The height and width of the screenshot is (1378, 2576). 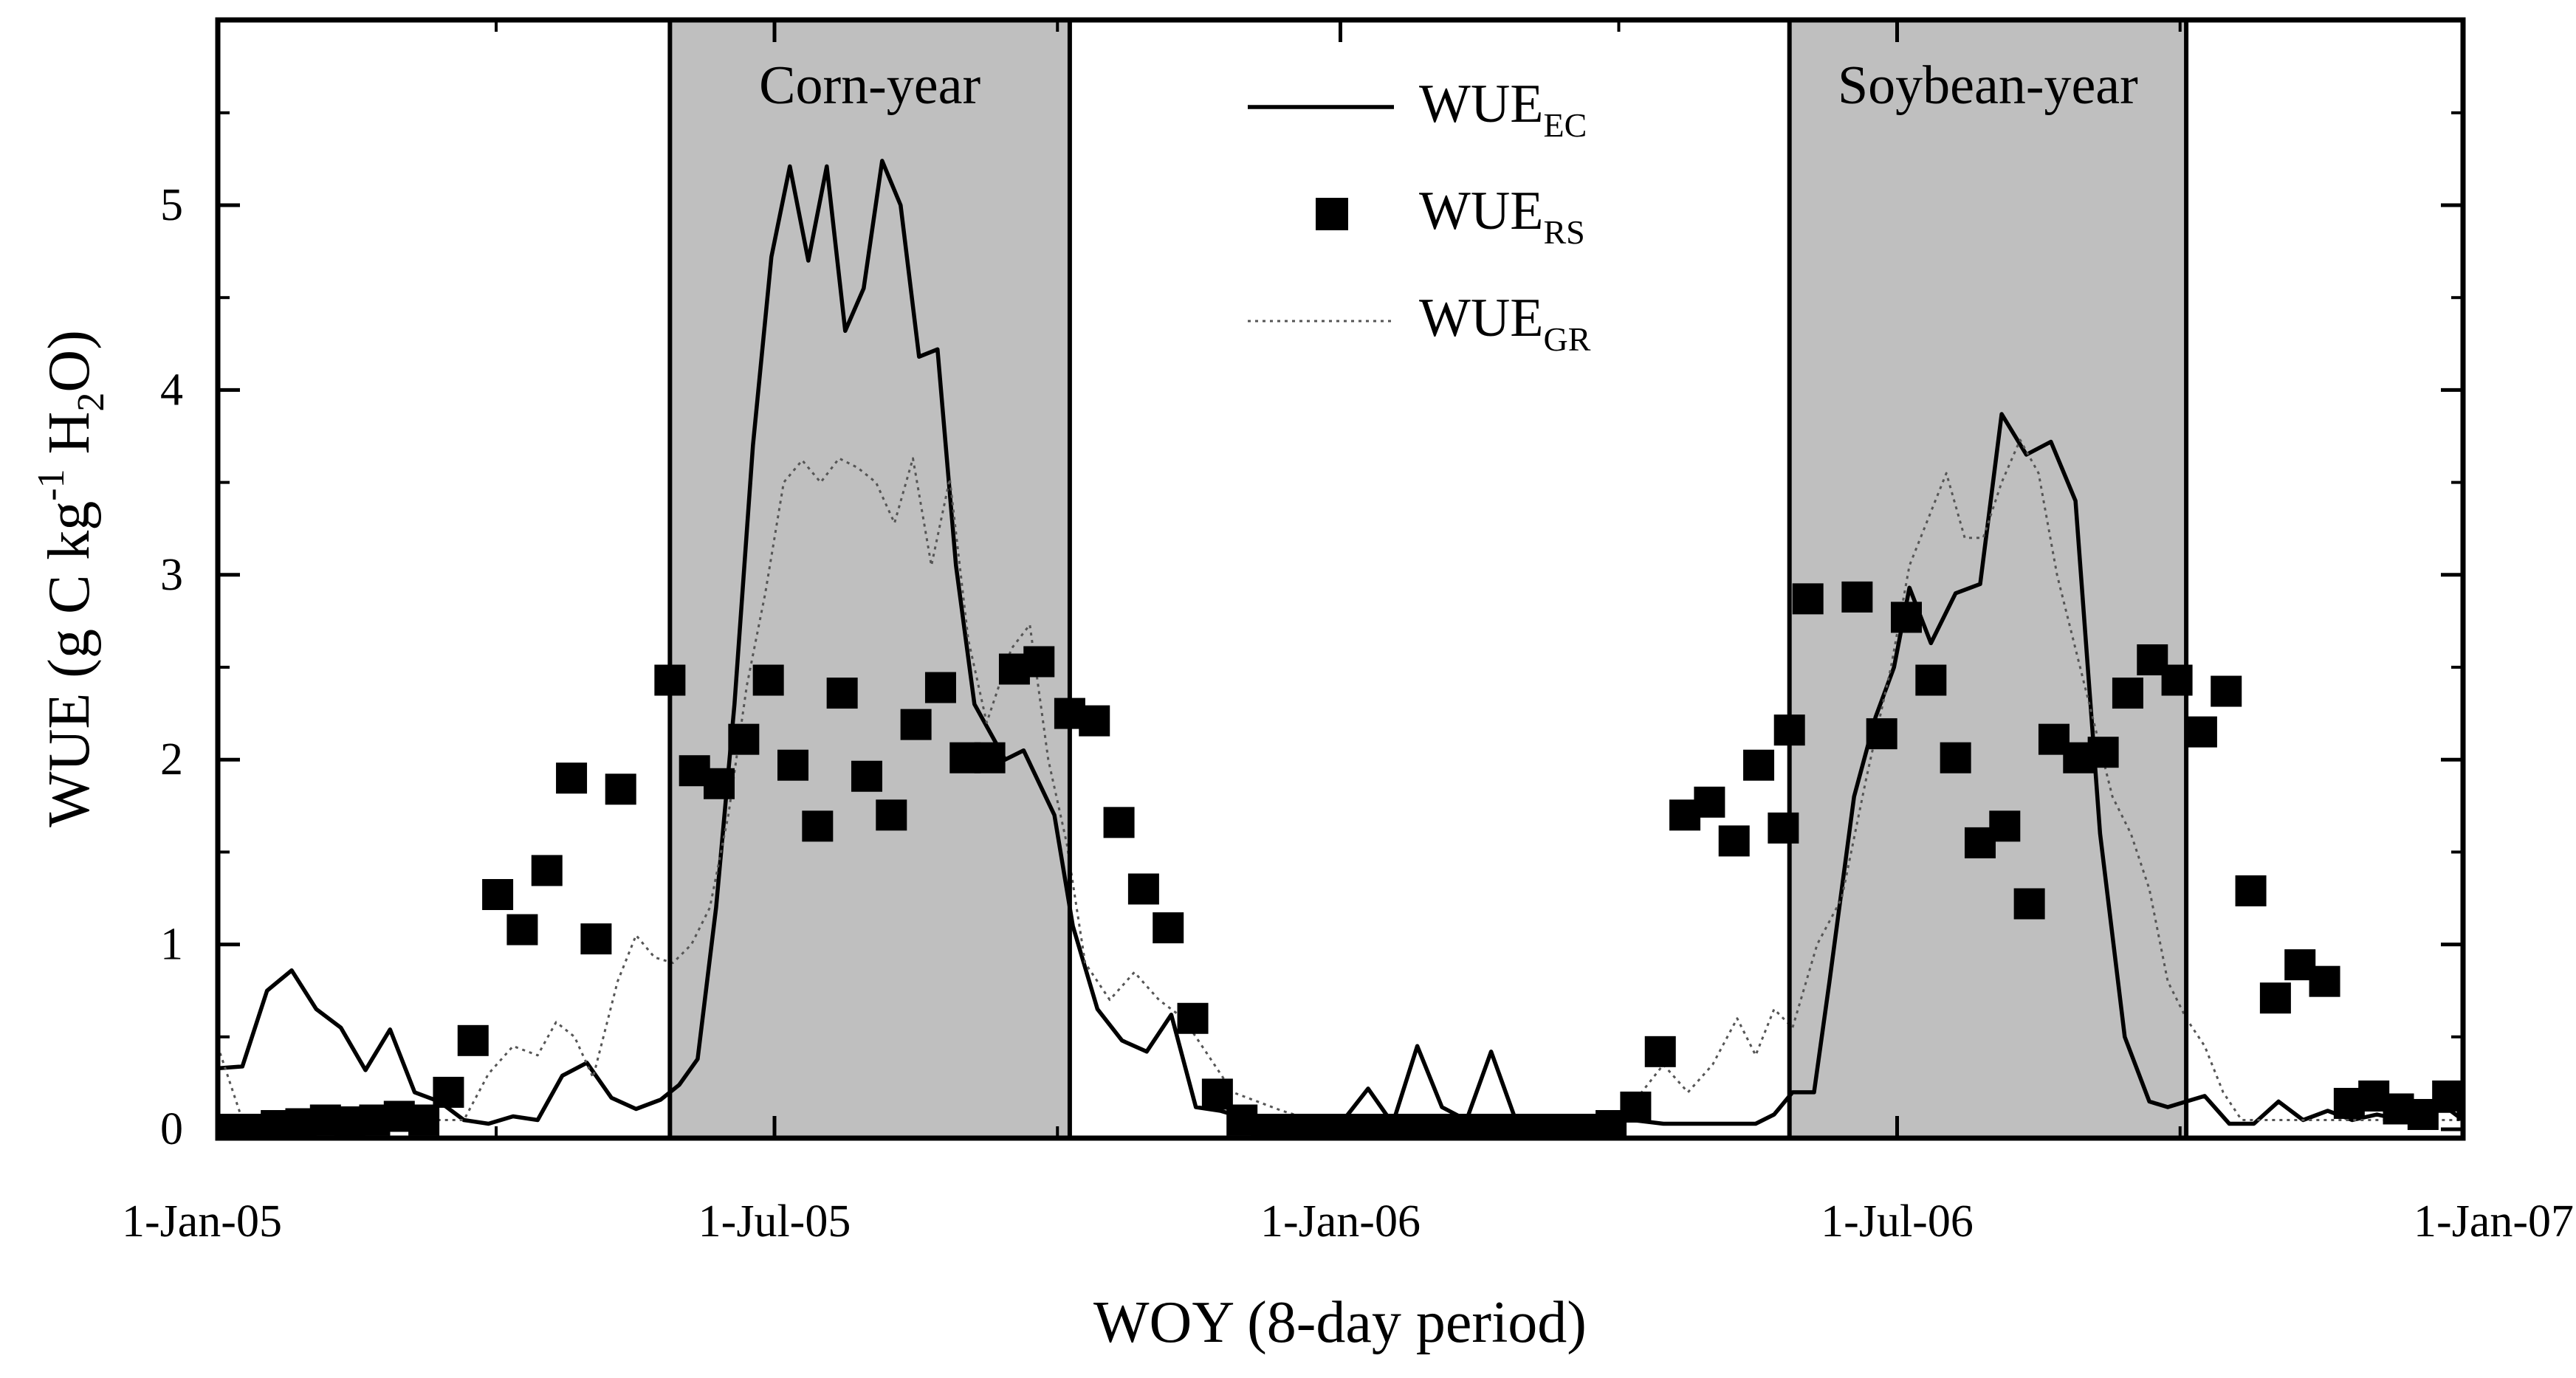 What do you see at coordinates (171, 945) in the screenshot?
I see `y-tick-label-1: 1` at bounding box center [171, 945].